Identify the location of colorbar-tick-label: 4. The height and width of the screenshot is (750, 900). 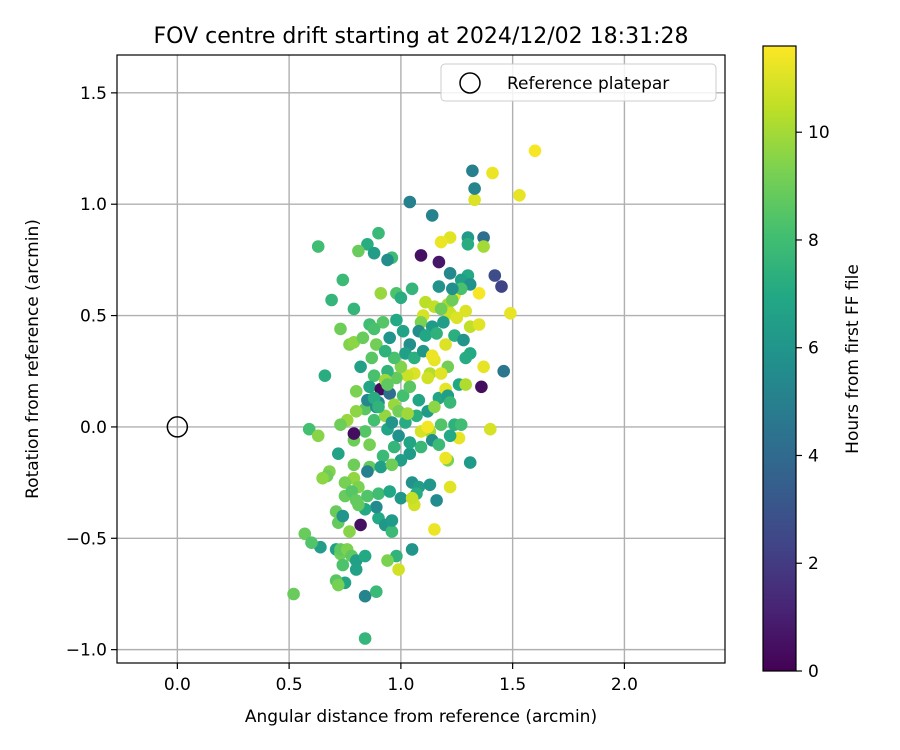
(813, 456).